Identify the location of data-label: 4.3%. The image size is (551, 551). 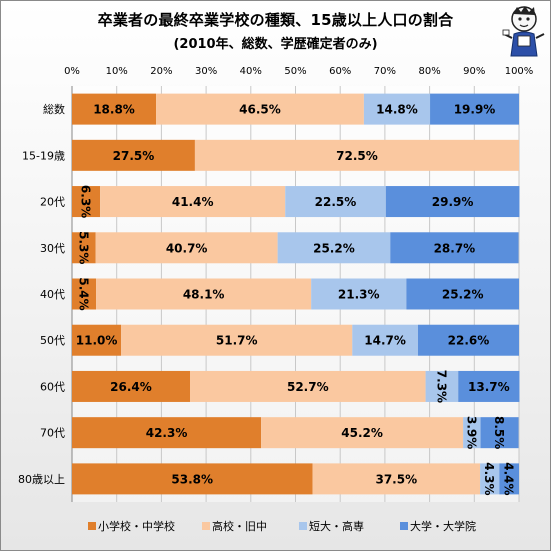
(489, 478).